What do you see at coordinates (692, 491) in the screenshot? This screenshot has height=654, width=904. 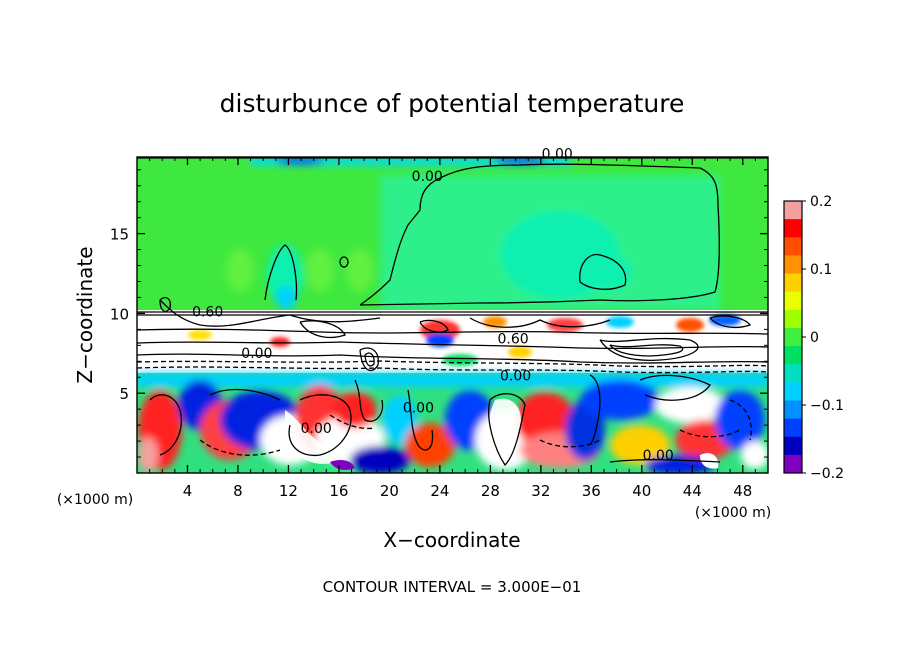 I see `x-tick-label: 44` at bounding box center [692, 491].